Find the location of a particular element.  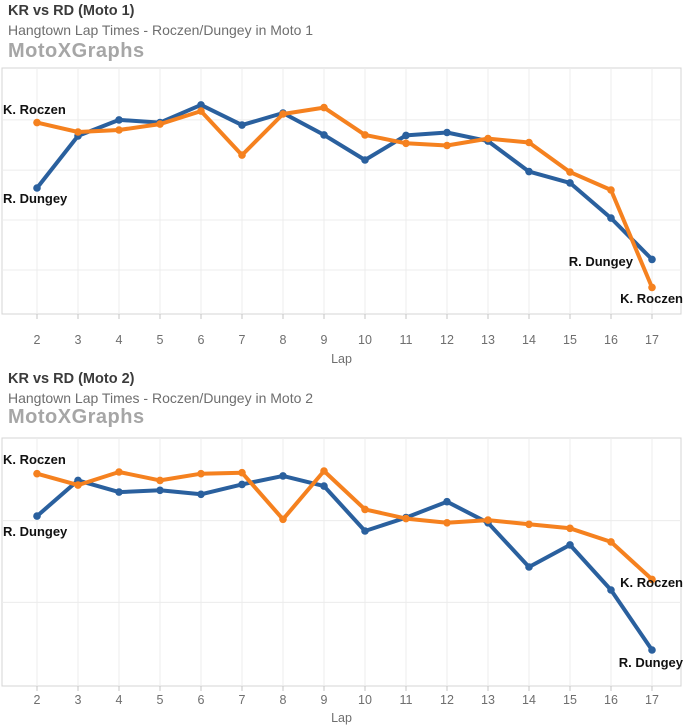

chart1-title: KR vs RD (Moto 1) is located at coordinates (71, 11).